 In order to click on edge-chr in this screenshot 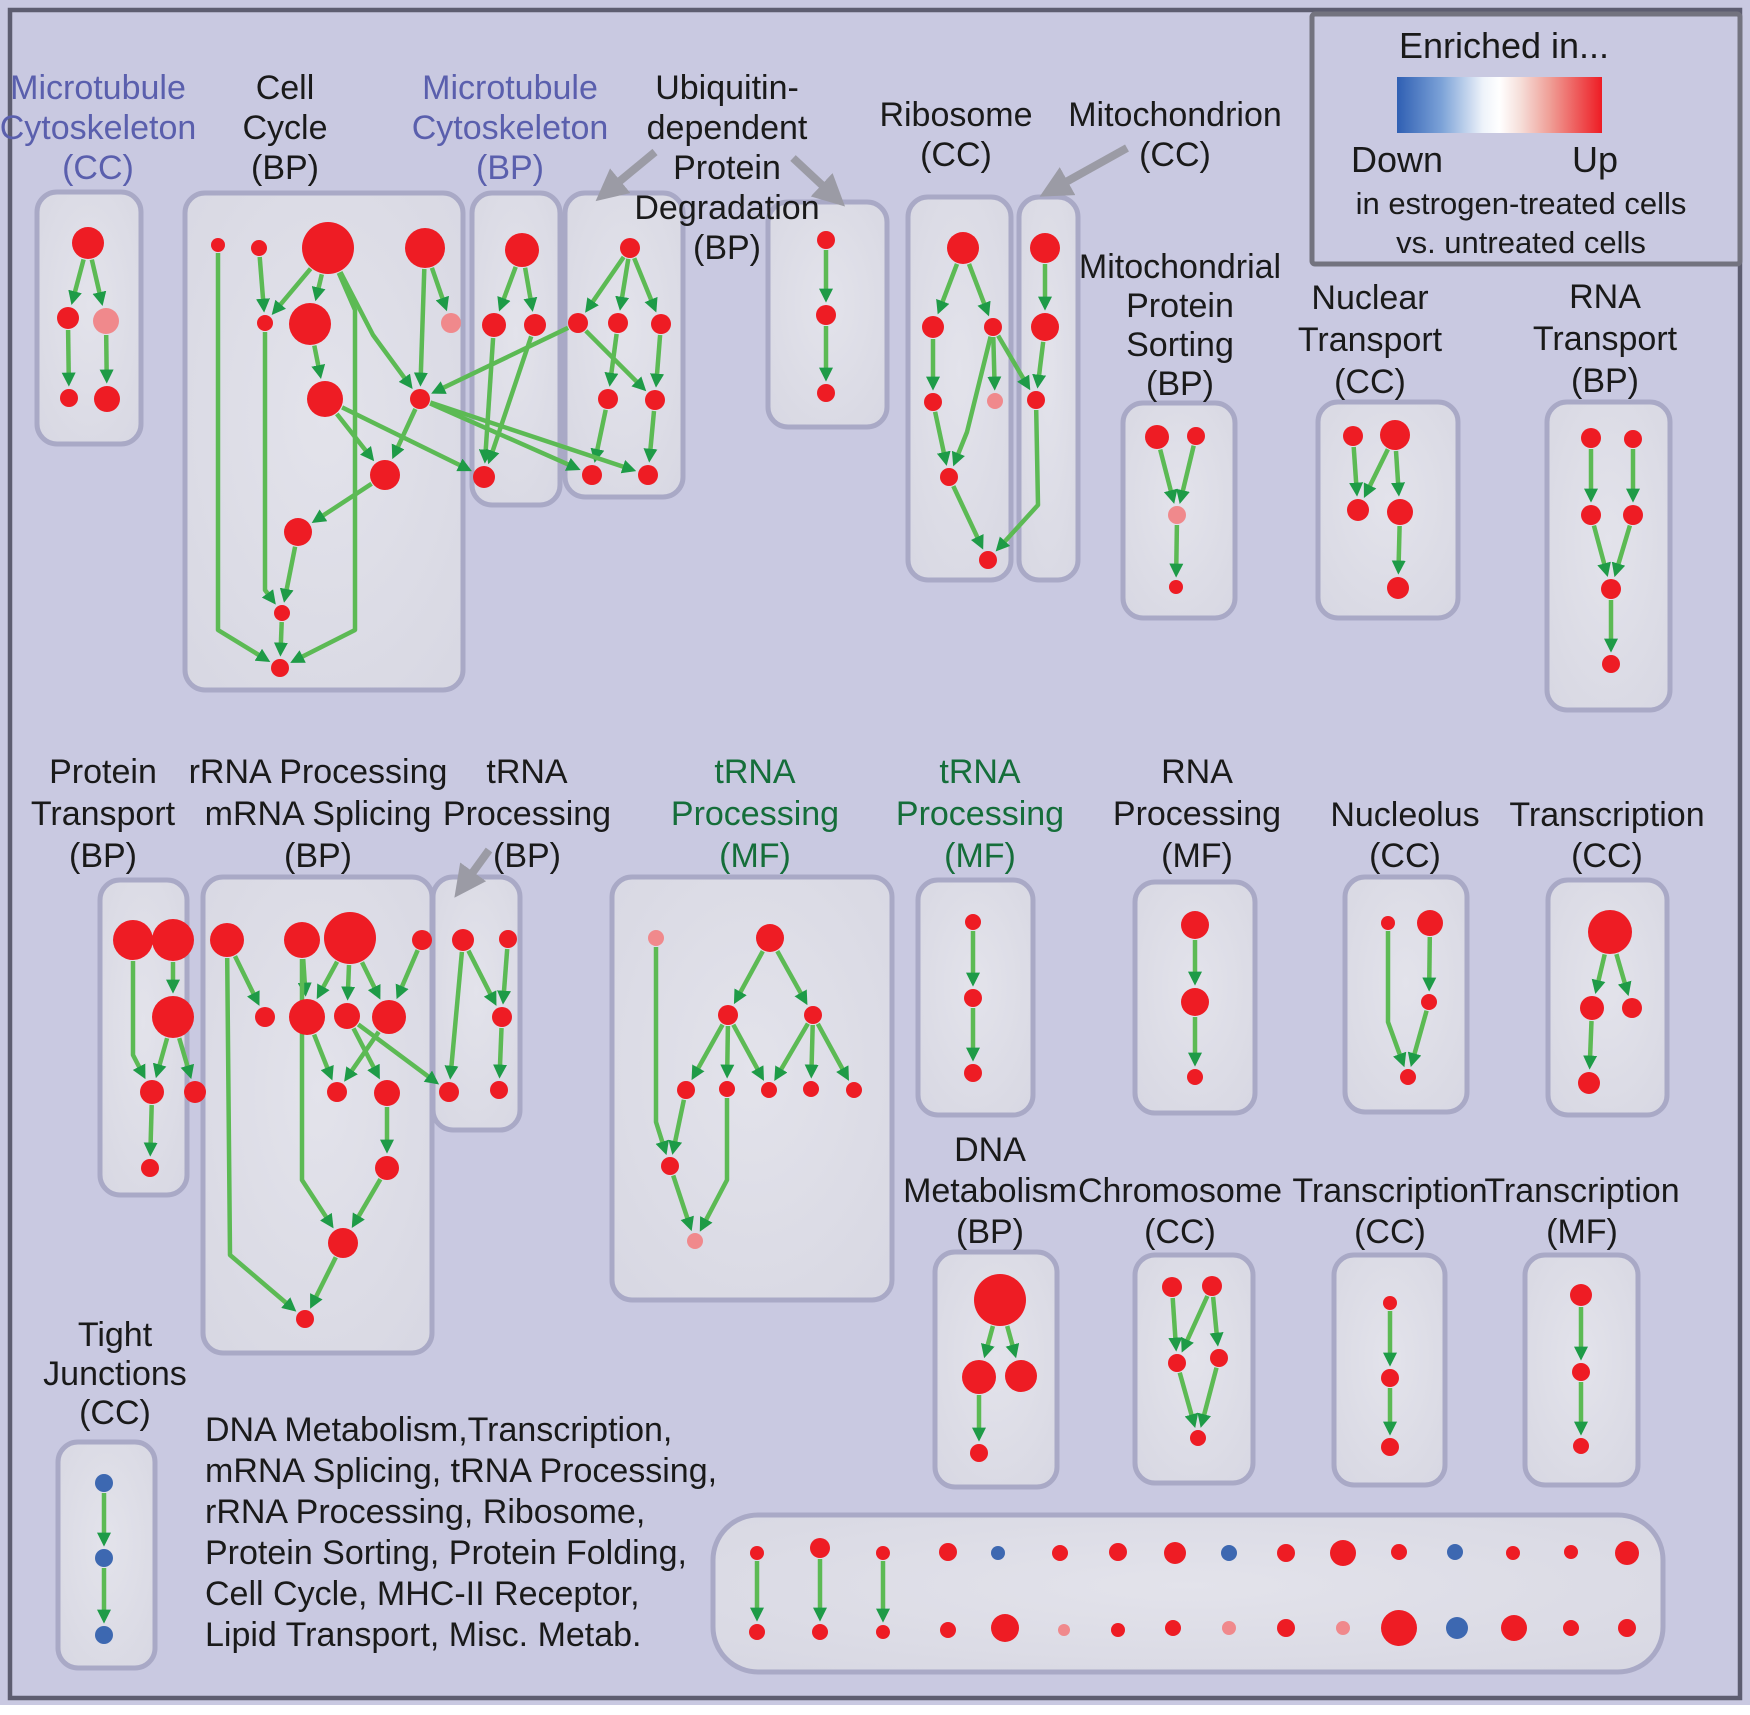, I will do `click(1195, 1324)`.